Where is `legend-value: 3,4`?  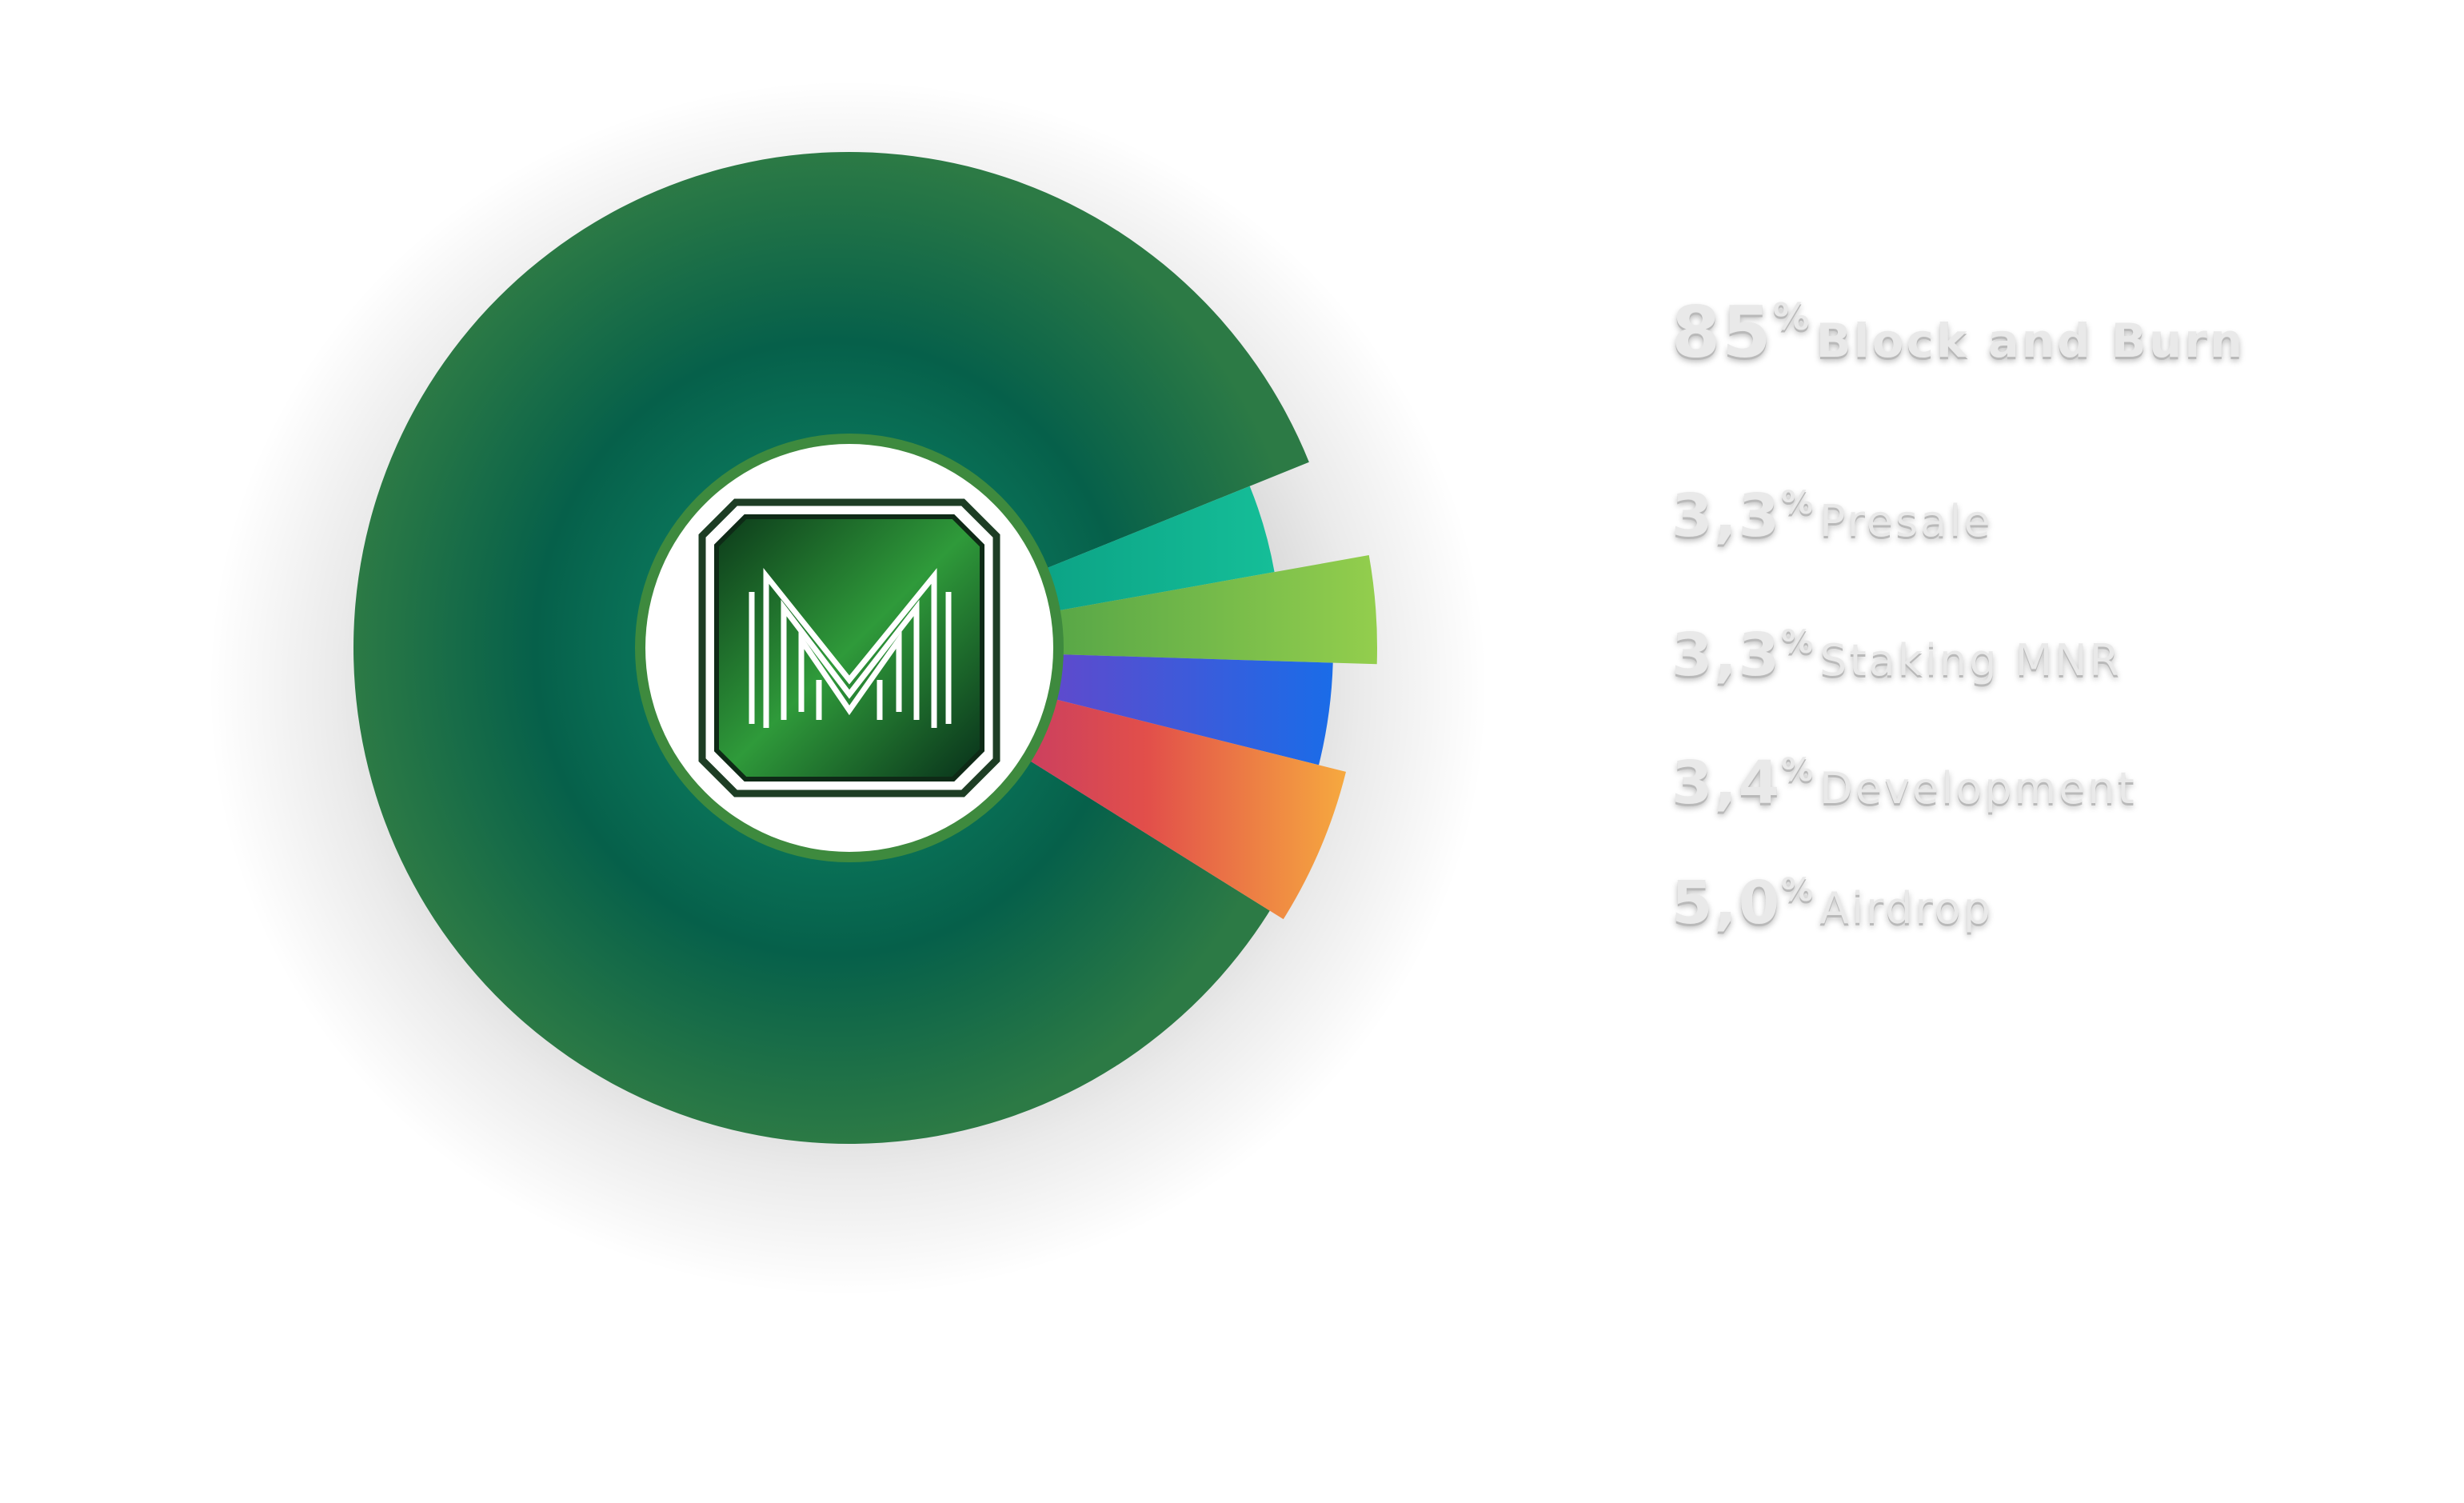
legend-value: 3,4 is located at coordinates (1726, 783).